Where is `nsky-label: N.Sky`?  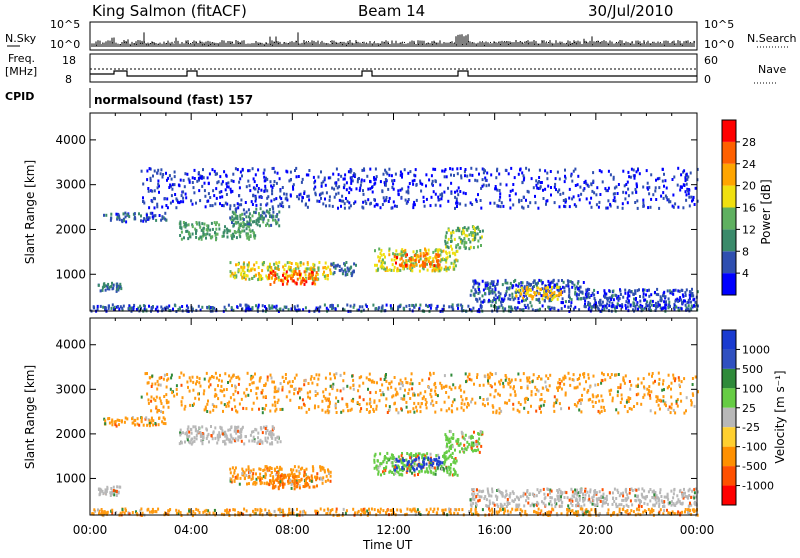 nsky-label: N.Sky is located at coordinates (21, 38).